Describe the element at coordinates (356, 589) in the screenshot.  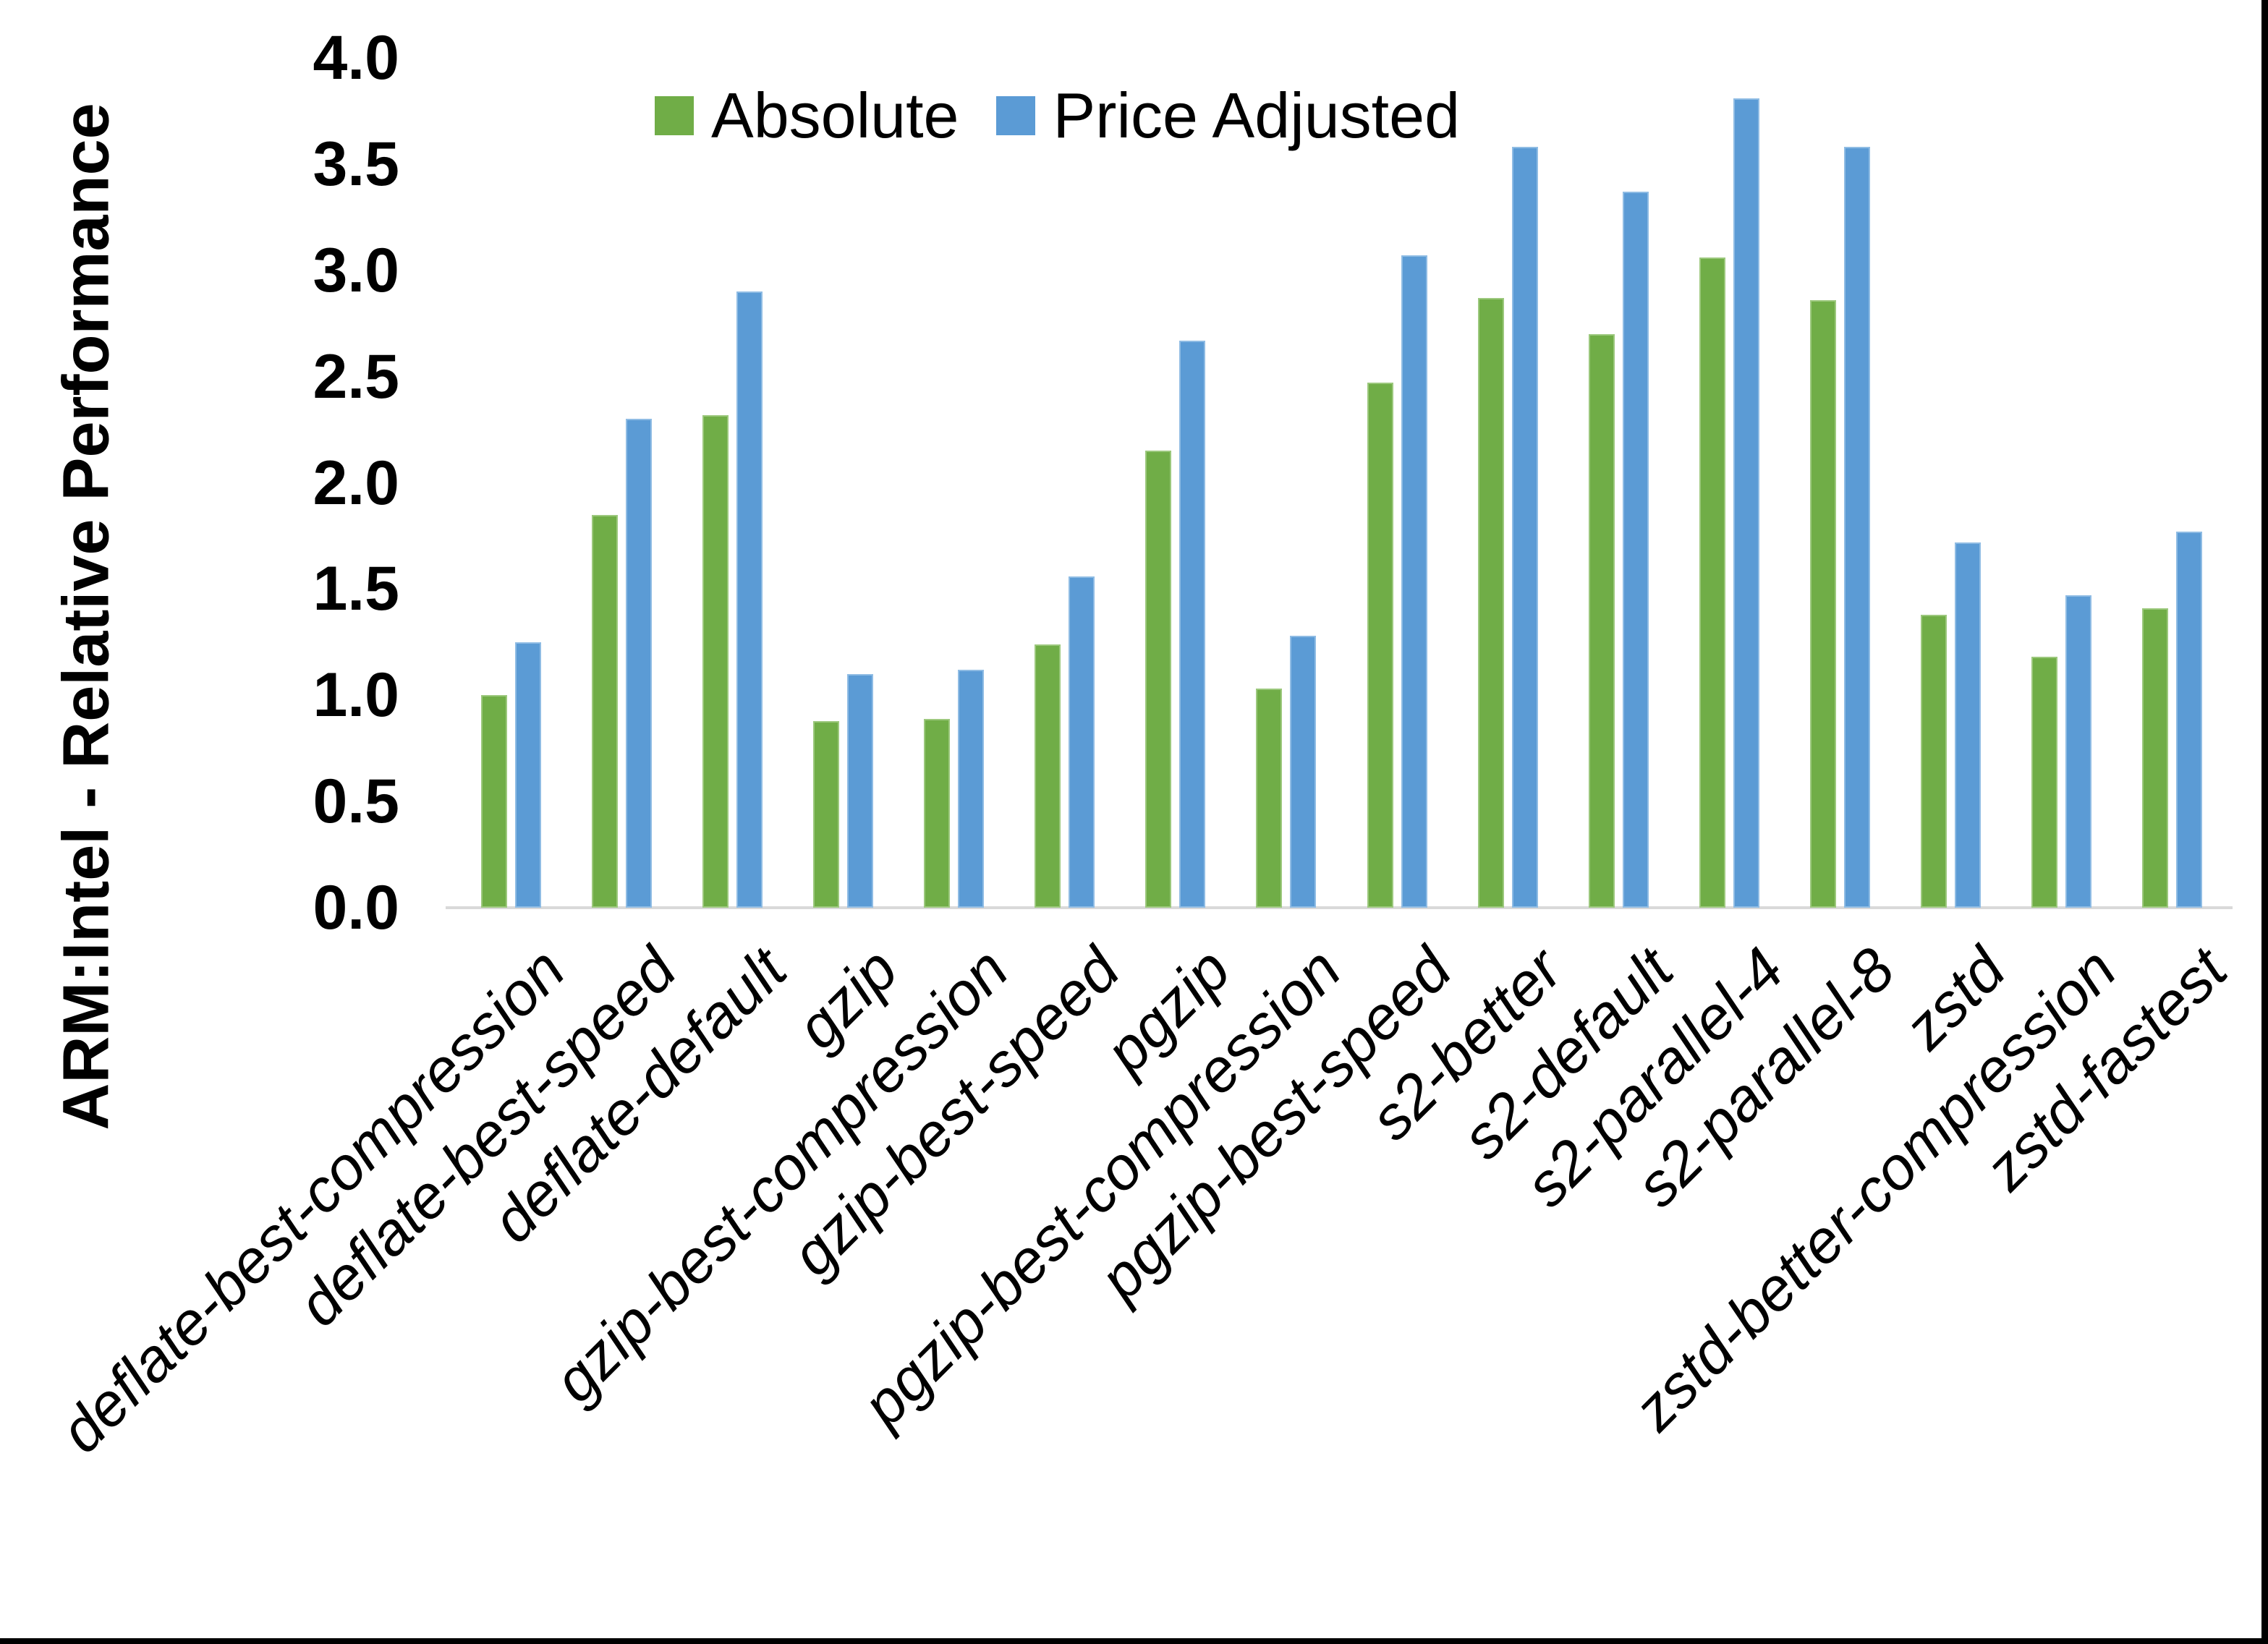
I see `y-tick-label: 1.5` at that location.